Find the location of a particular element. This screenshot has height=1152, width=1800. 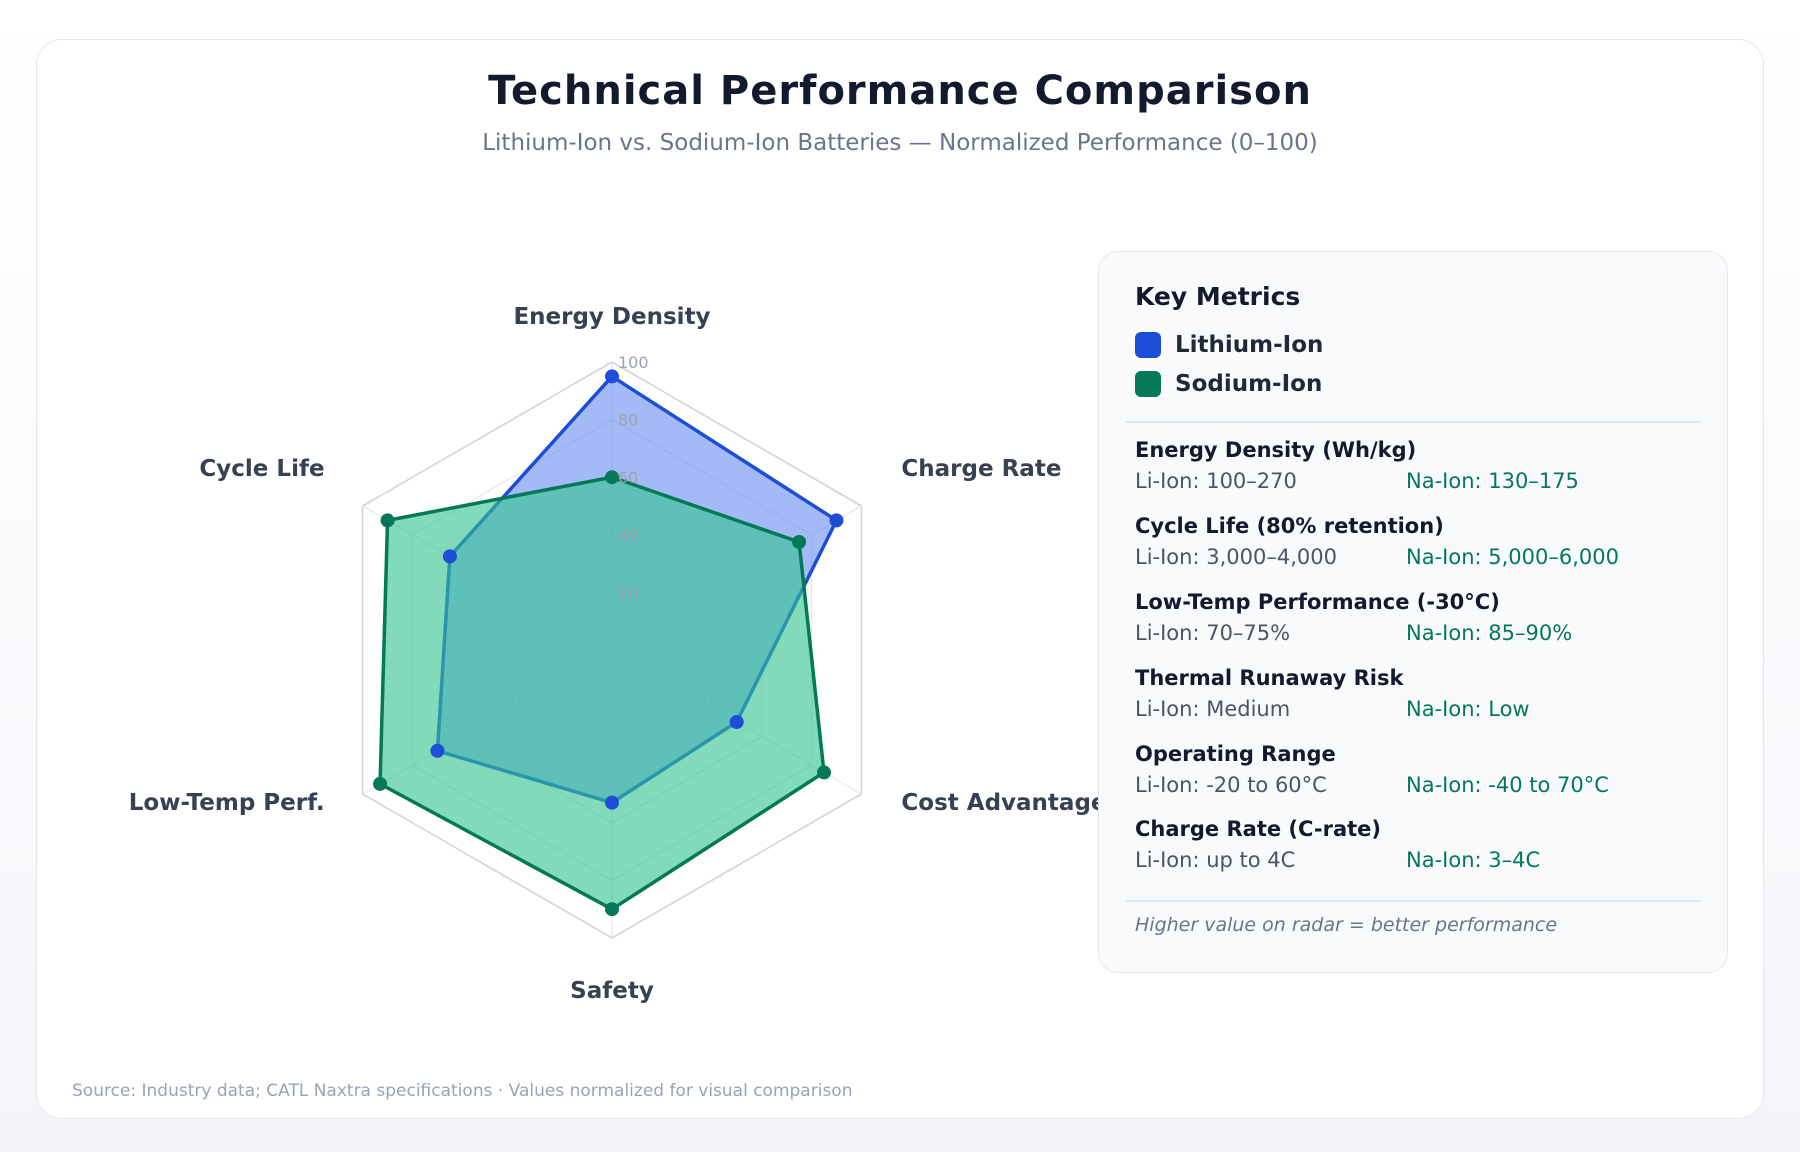

axis-label-cycle-life: Cycle Life is located at coordinates (261, 469).